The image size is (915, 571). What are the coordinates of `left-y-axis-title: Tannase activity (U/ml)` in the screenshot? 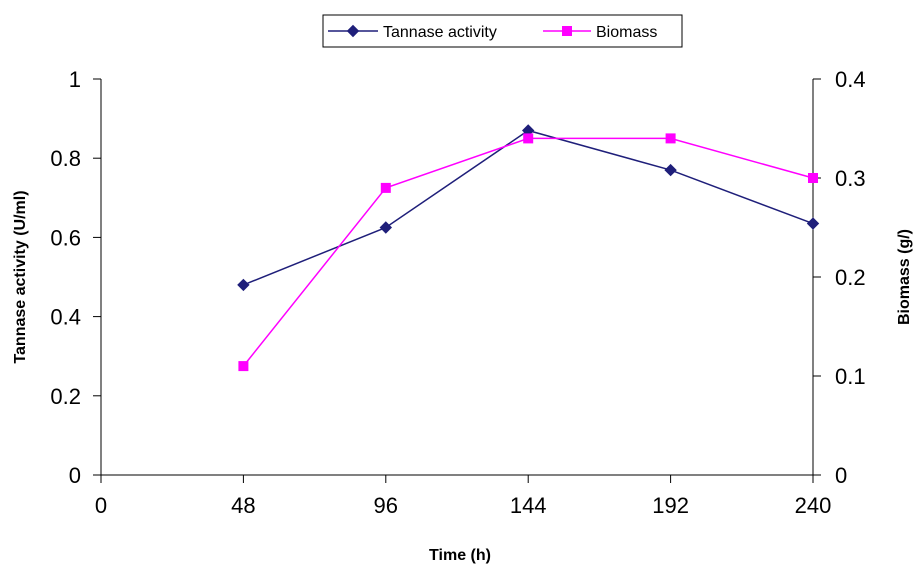 It's located at (20, 276).